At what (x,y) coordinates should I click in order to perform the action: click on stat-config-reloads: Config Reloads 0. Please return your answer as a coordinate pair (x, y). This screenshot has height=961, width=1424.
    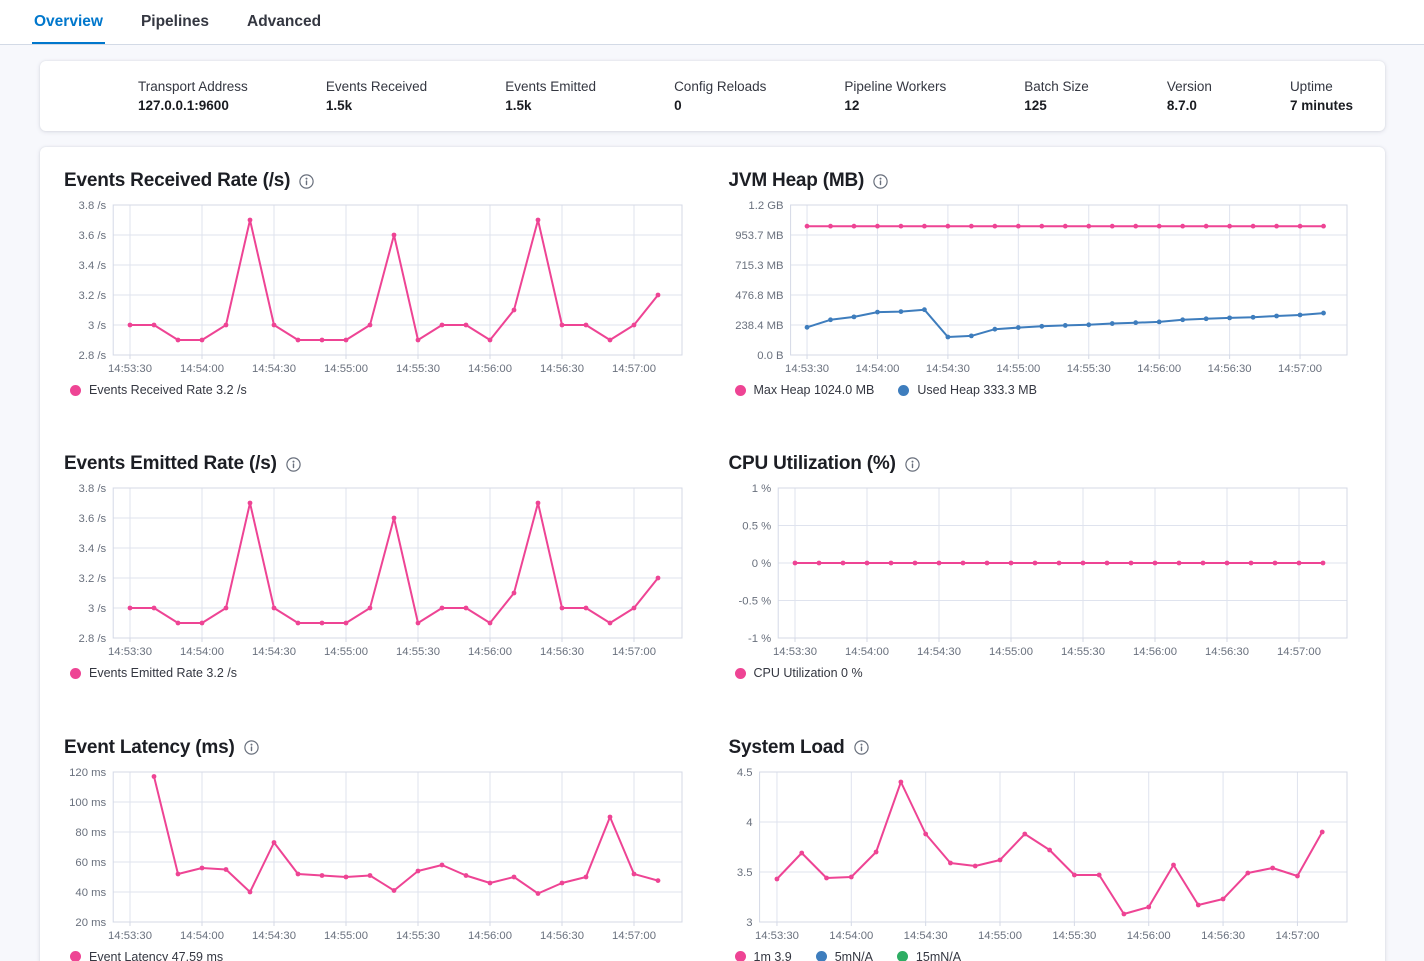
    Looking at the image, I should click on (720, 96).